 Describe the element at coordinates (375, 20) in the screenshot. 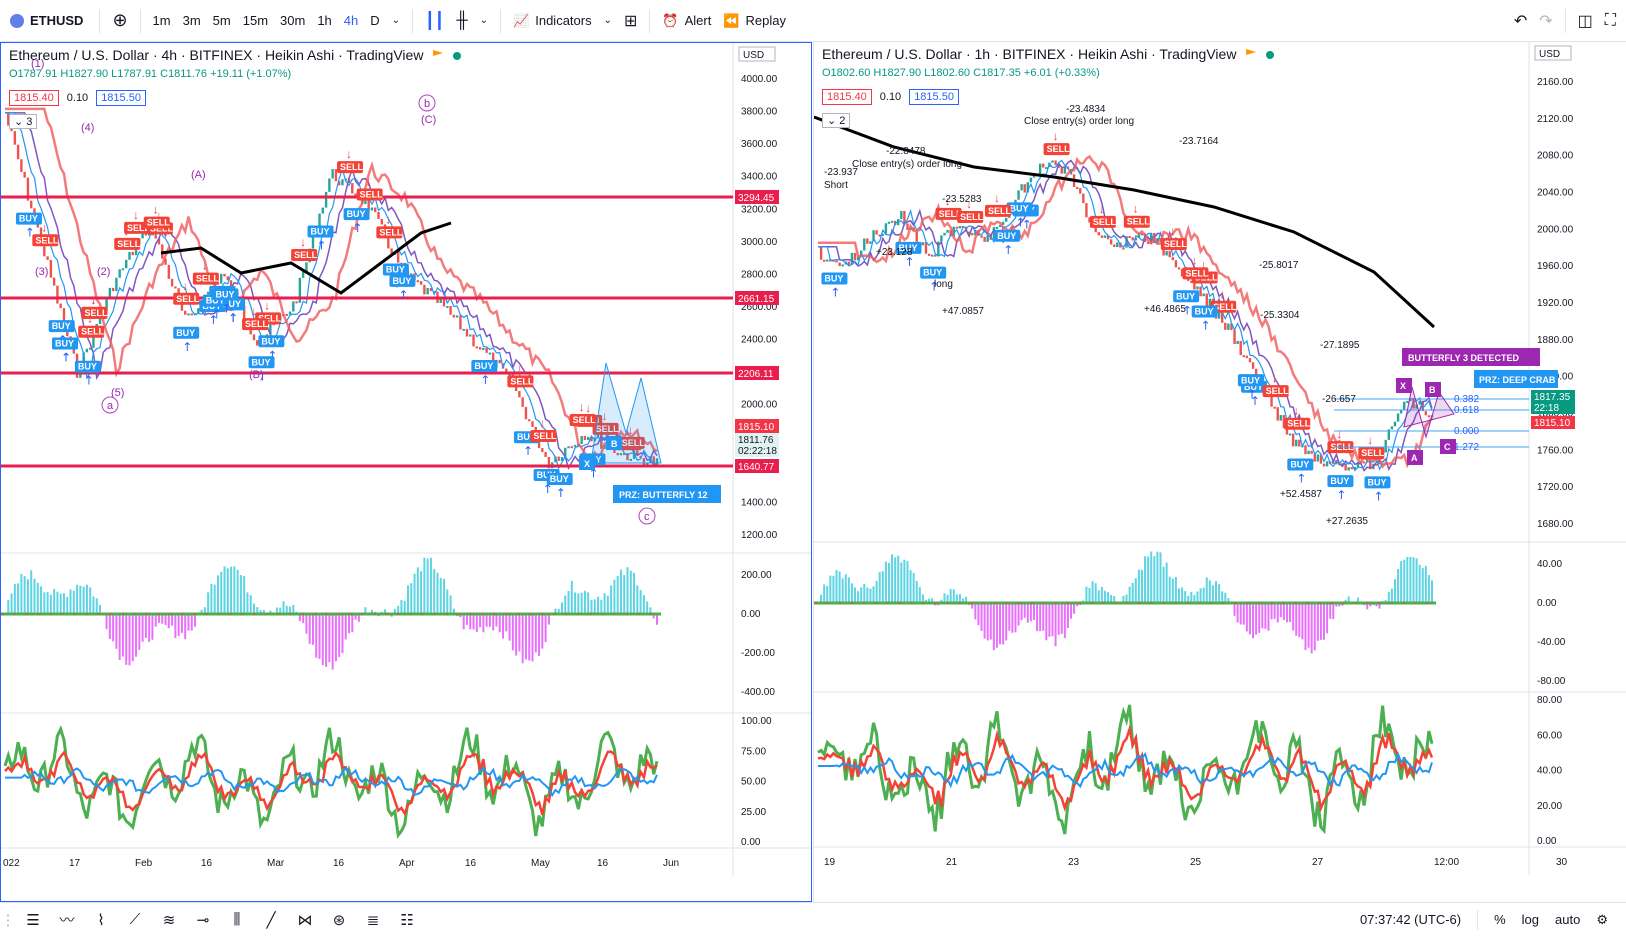

I see `interval-d: D` at that location.